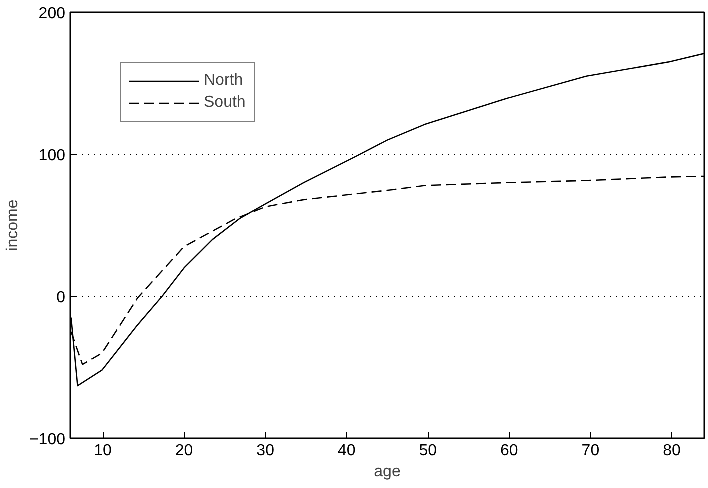 Image resolution: width=708 pixels, height=488 pixels. I want to click on x-tick-label: 10, so click(103, 451).